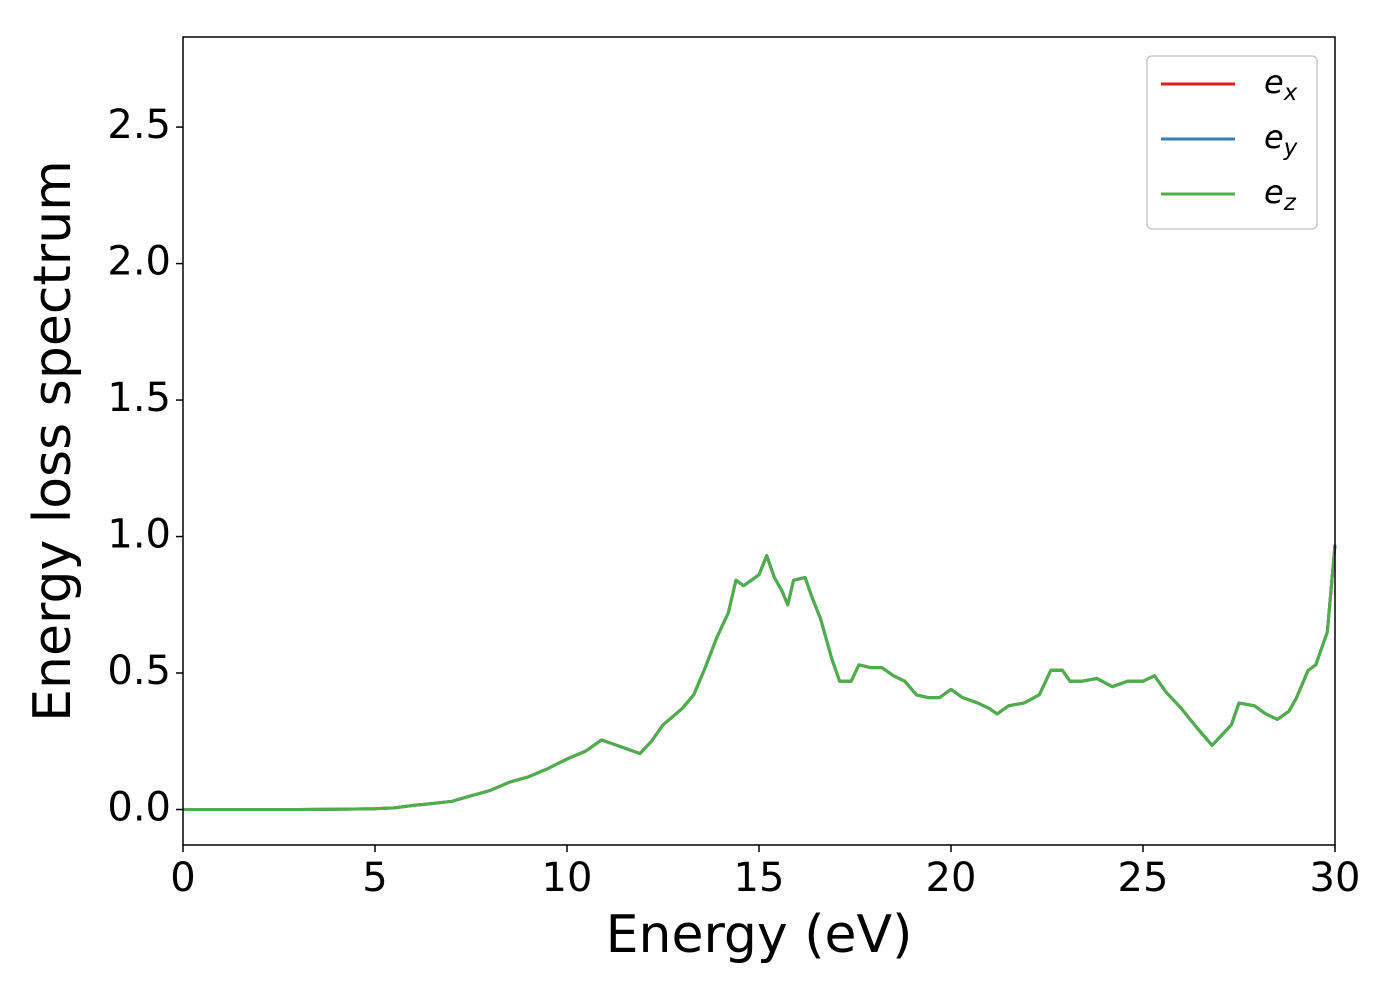 This screenshot has width=1400, height=1004. I want to click on y-tick-label: 0.0, so click(139, 808).